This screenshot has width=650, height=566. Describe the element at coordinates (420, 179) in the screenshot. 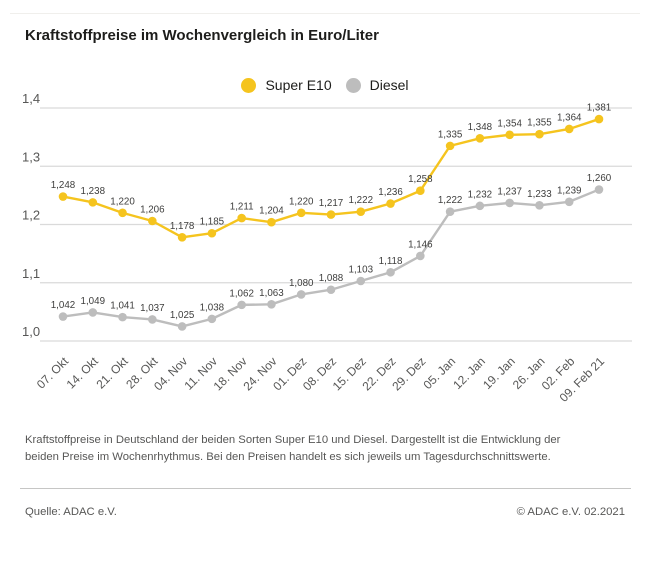

I see `data-label: 1,258` at that location.